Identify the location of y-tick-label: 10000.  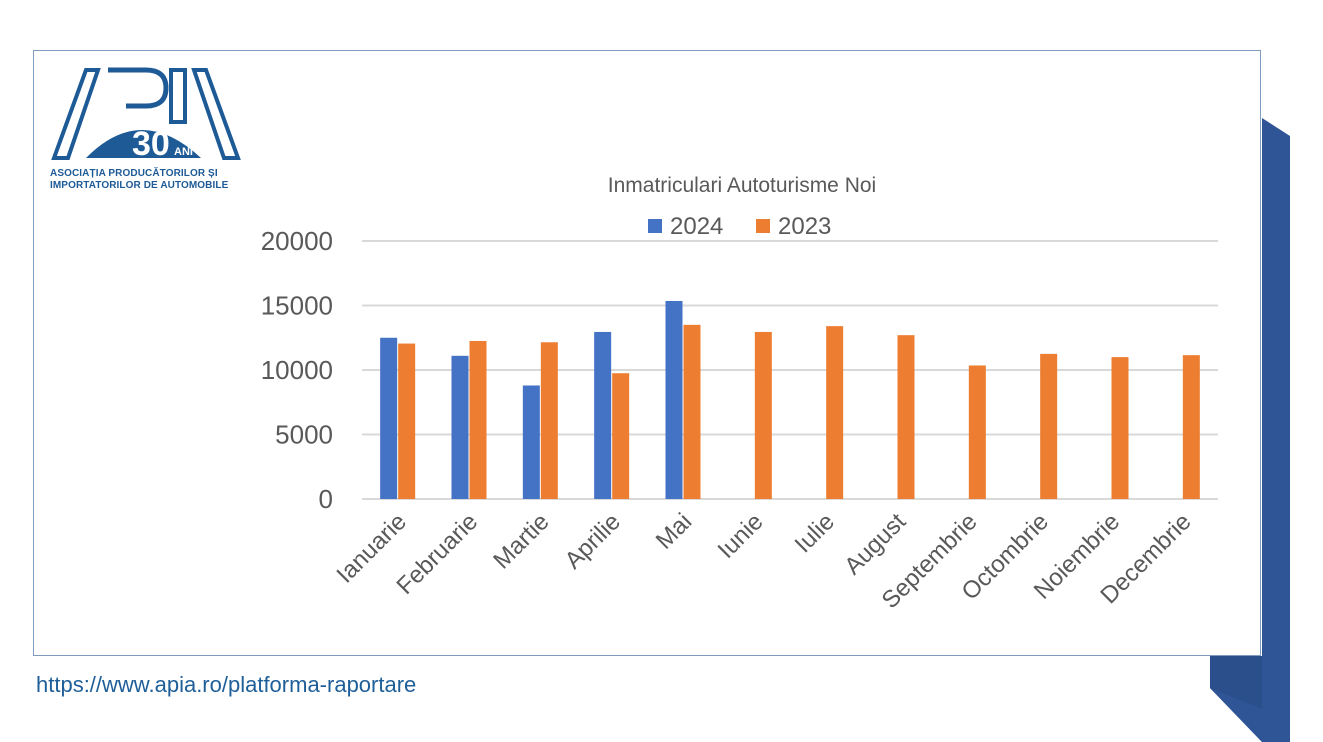
(297, 370).